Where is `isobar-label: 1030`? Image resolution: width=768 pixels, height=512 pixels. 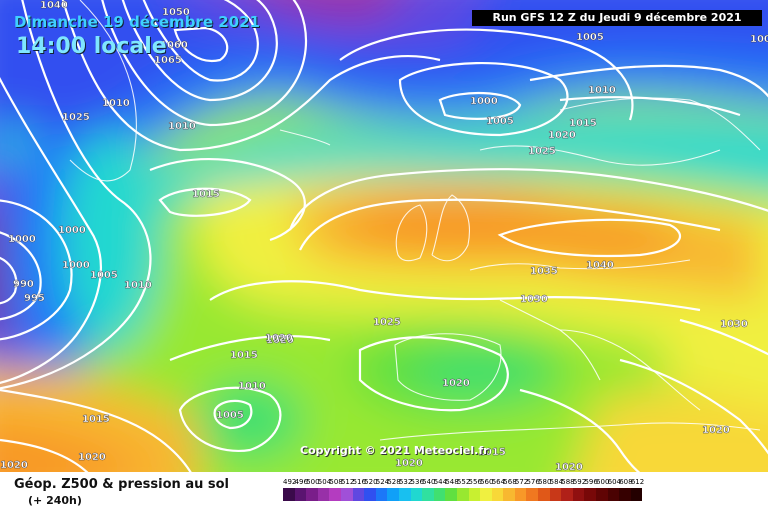
isobar-label: 1030 is located at coordinates (534, 299).